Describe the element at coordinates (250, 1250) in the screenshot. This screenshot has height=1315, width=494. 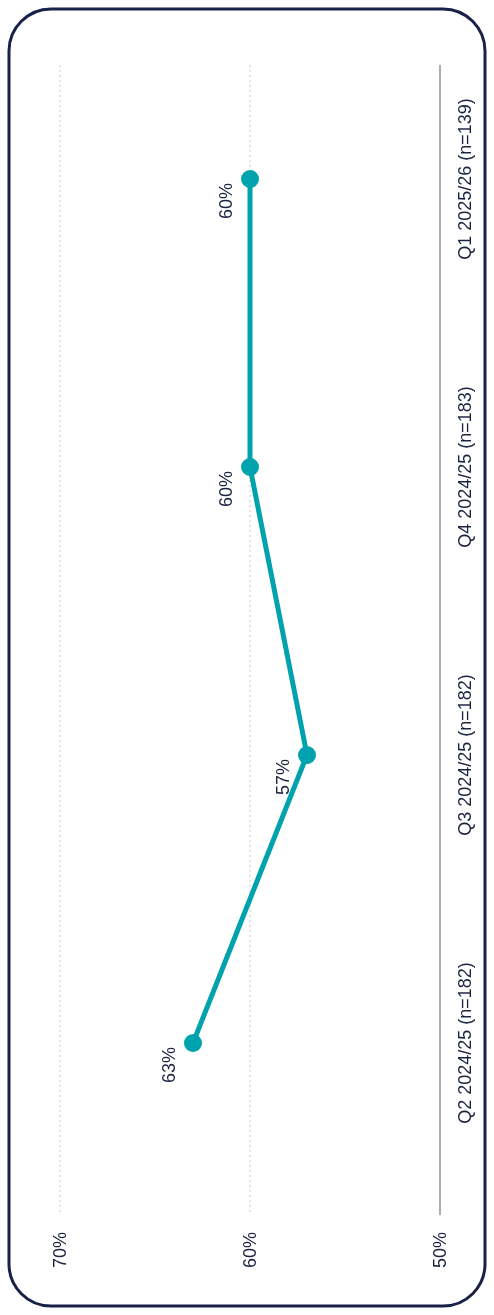
I see `x-tick-label: 60%` at that location.